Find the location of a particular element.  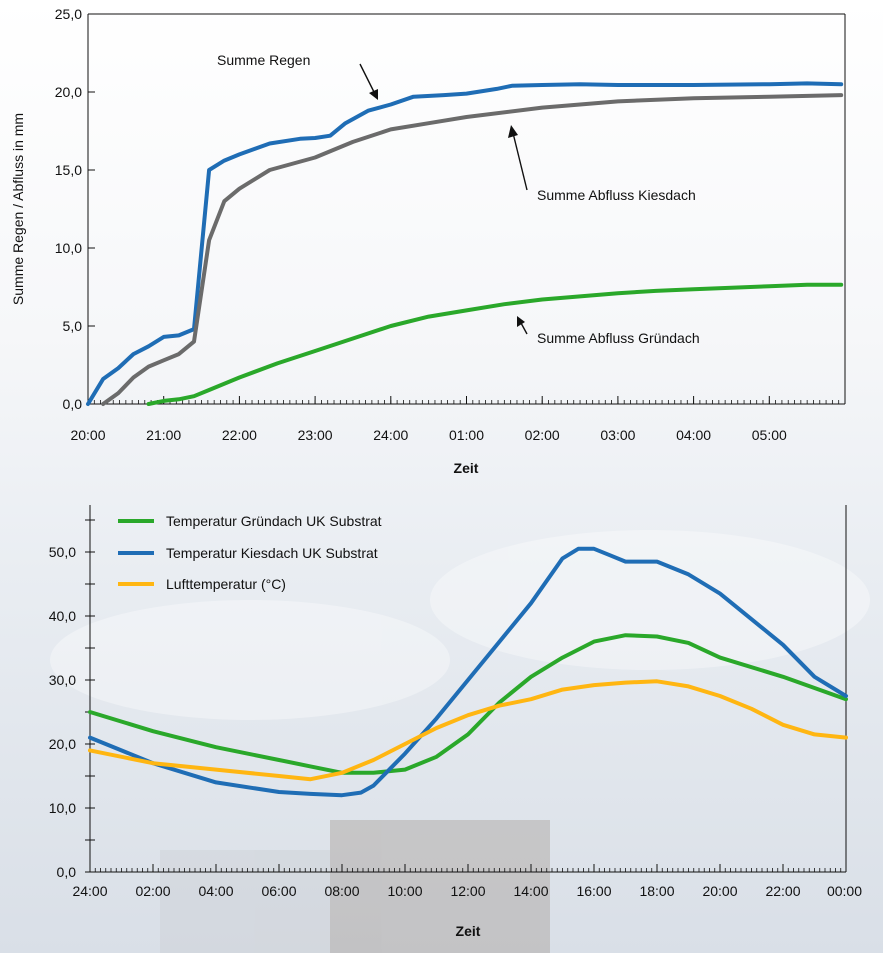

chart1-x-tick-label: 03:00 is located at coordinates (617, 435).